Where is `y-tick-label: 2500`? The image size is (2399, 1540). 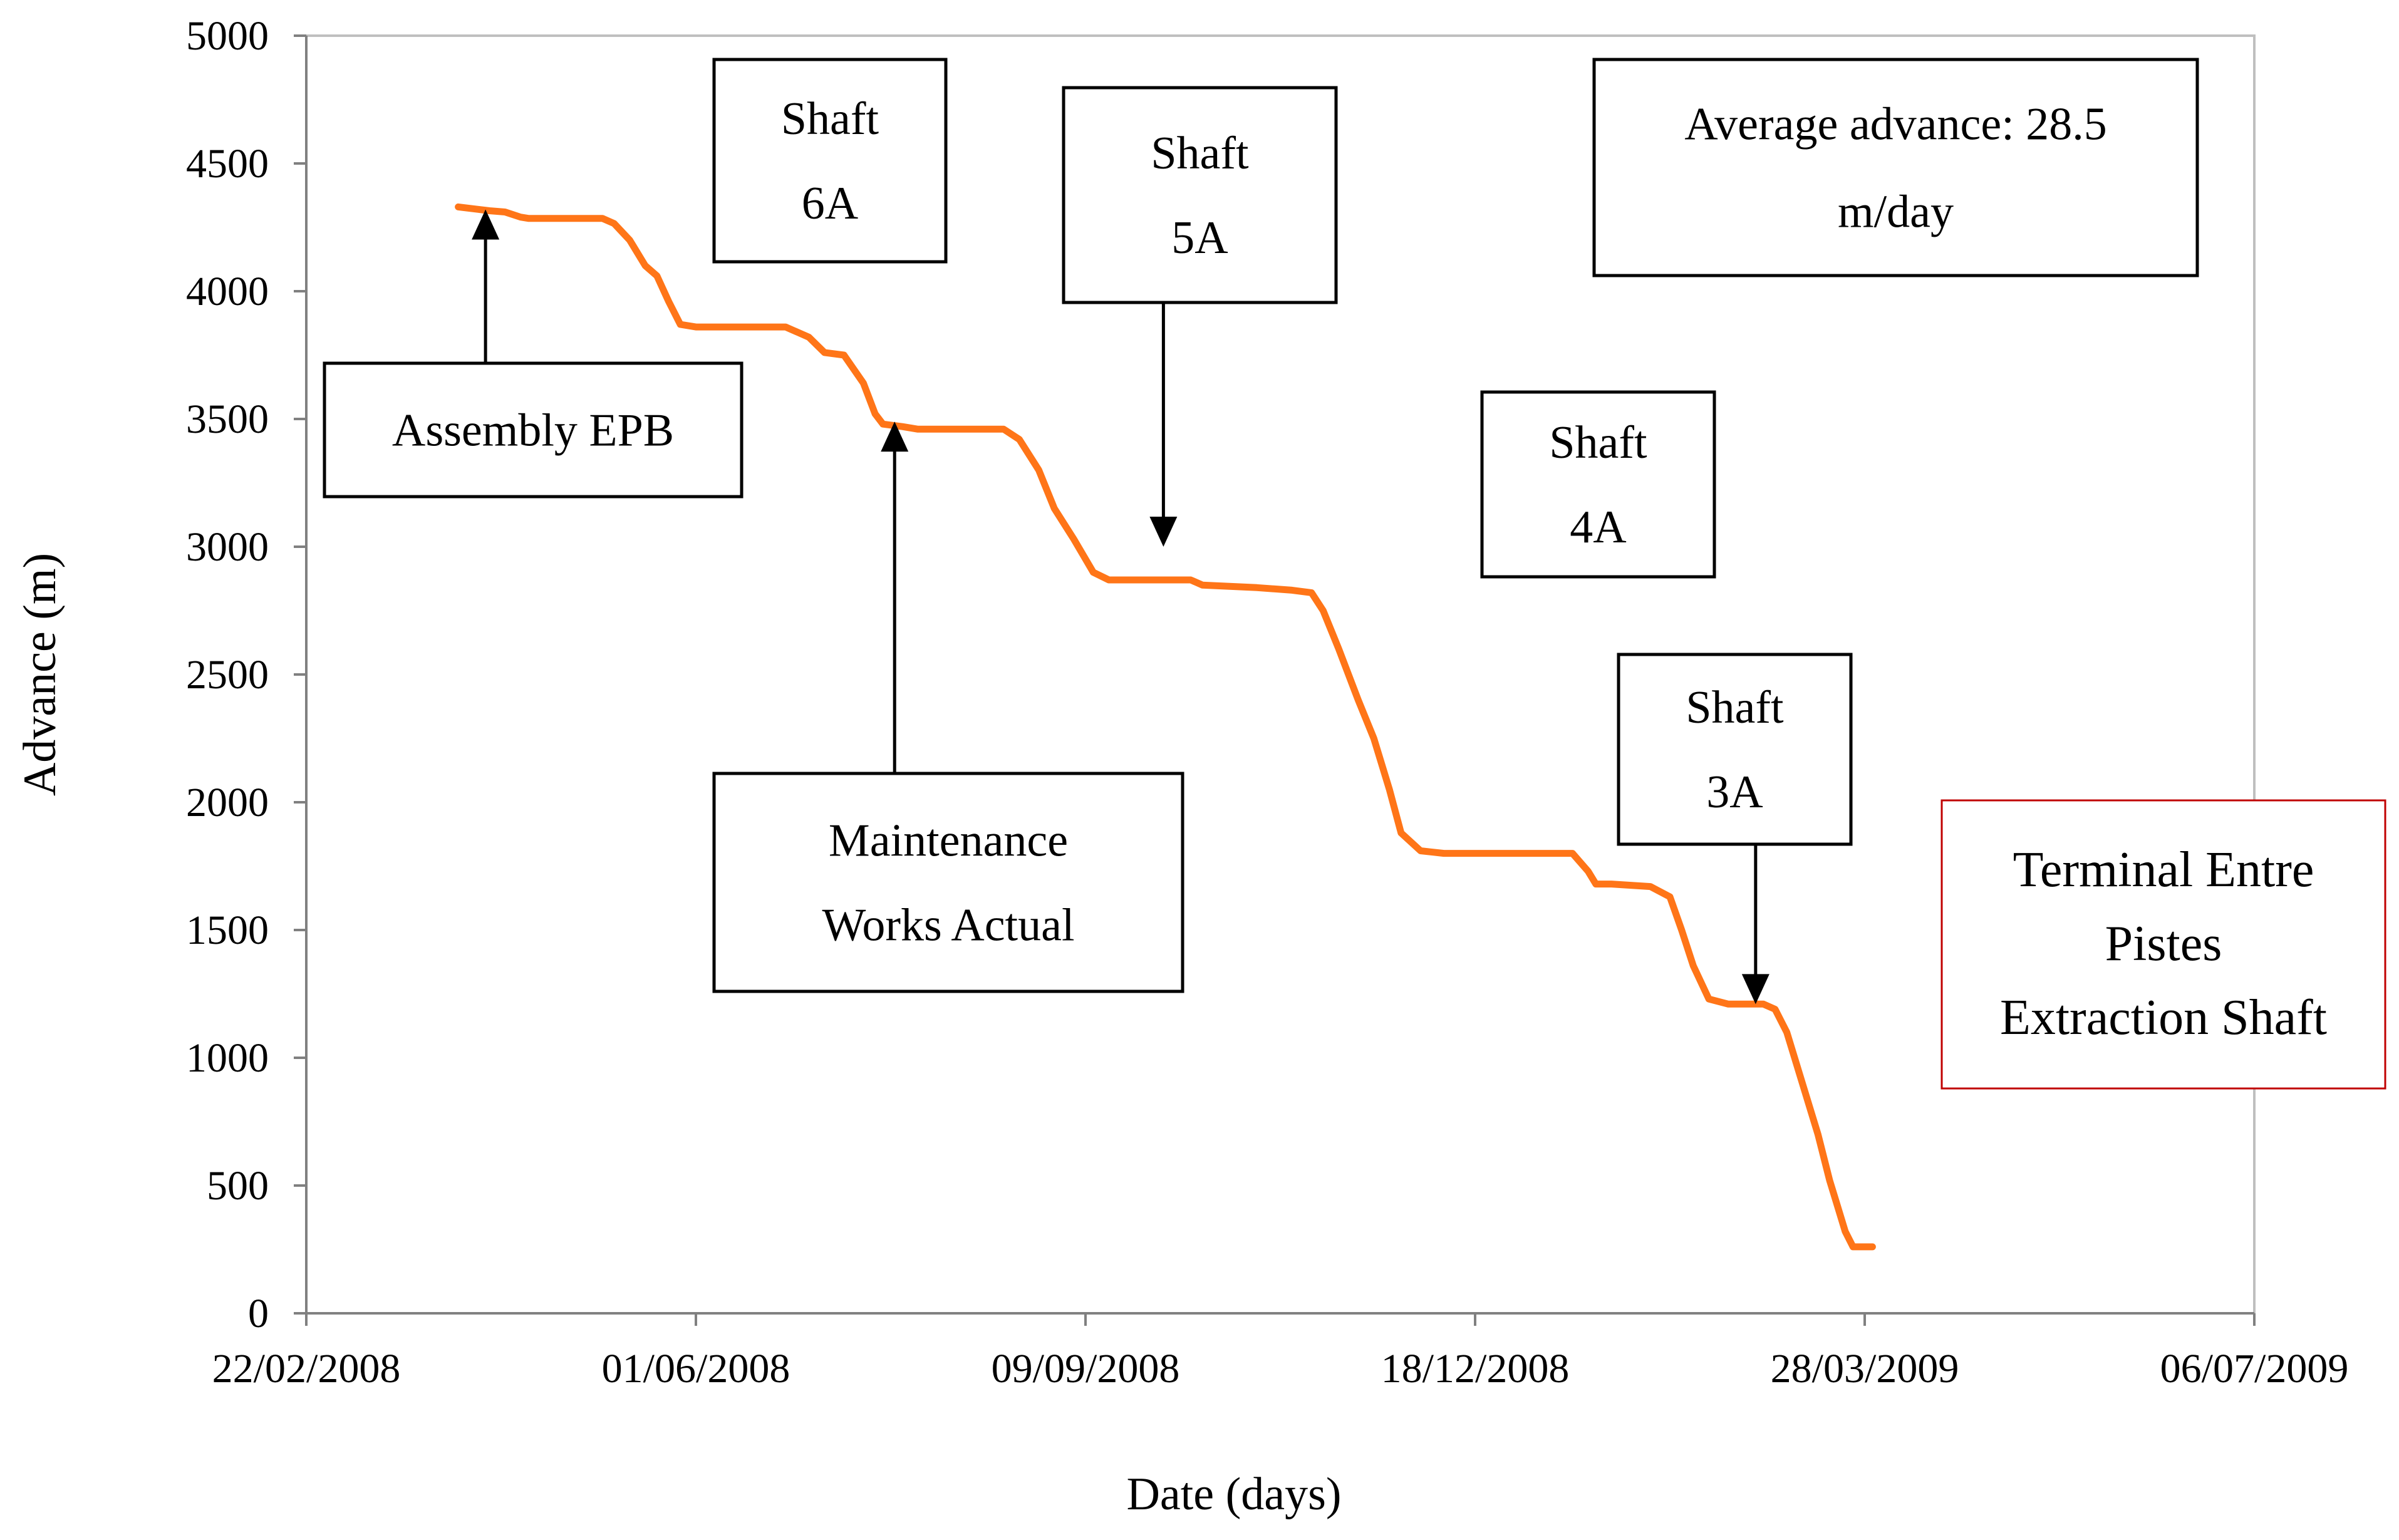
y-tick-label: 2500 is located at coordinates (227, 675).